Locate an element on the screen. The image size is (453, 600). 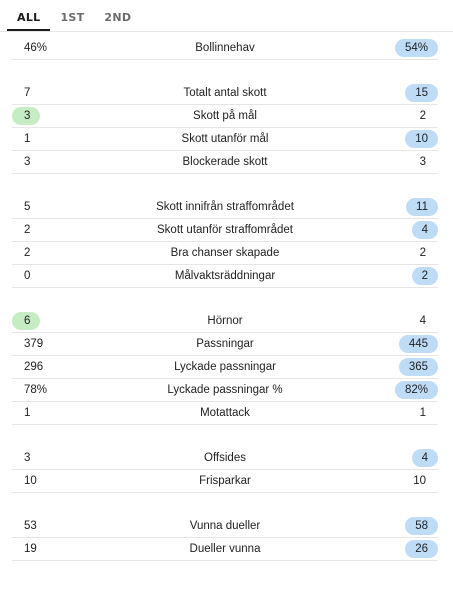
stat-label: Bra chanser skapade is located at coordinates (225, 253).